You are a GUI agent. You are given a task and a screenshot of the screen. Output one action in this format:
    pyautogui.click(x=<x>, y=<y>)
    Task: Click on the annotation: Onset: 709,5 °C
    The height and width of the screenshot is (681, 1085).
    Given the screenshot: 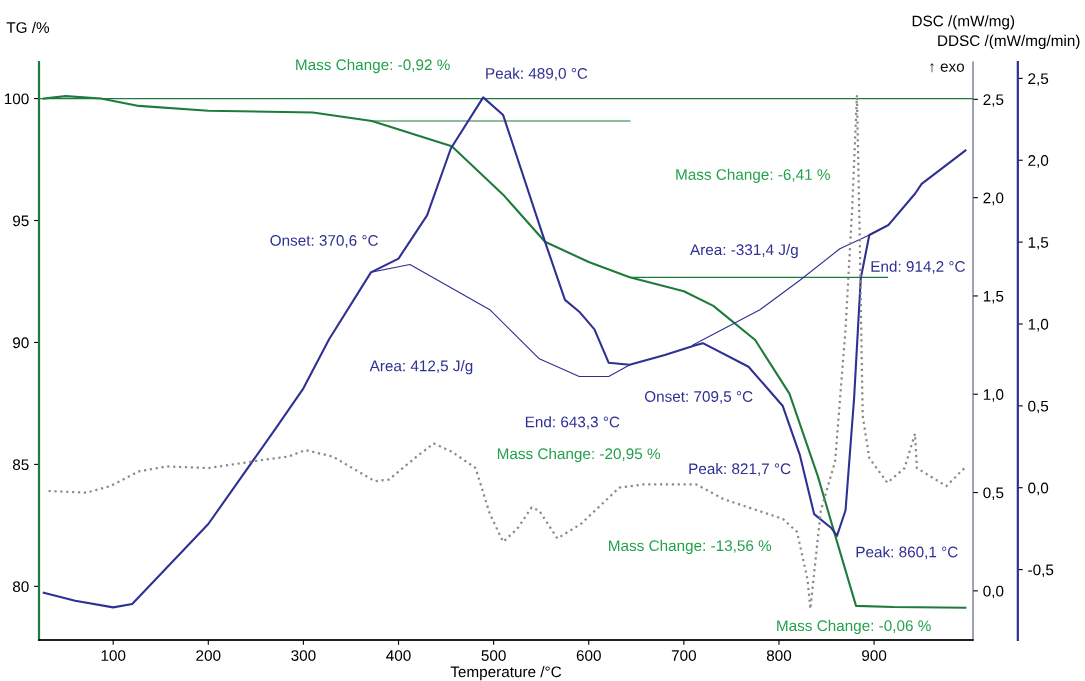 What is the action you would take?
    pyautogui.click(x=698, y=397)
    